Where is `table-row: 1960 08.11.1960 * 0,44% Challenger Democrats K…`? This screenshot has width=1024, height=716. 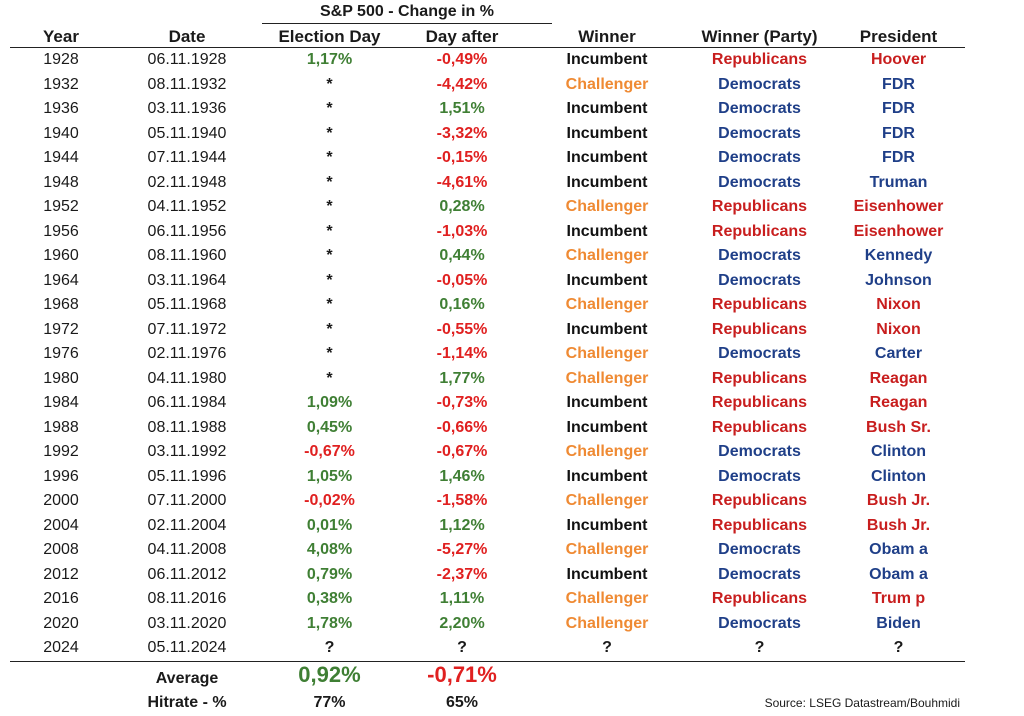
table-row: 1960 08.11.1960 * 0,44% Challenger Democrats K… is located at coordinates (487, 256).